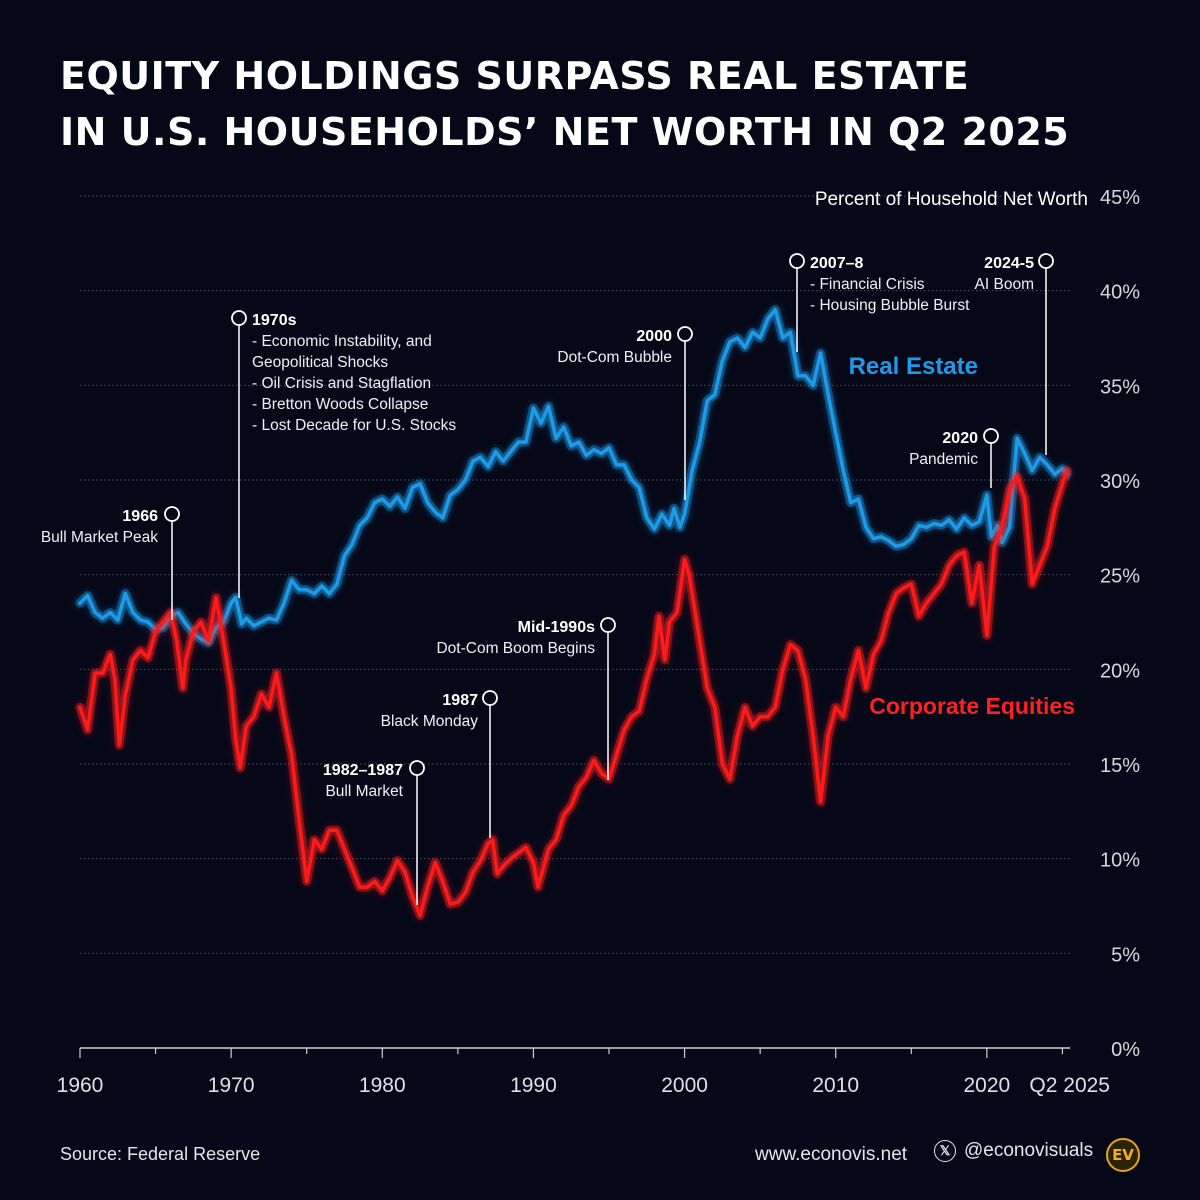 The image size is (1200, 1200). Describe the element at coordinates (831, 1154) in the screenshot. I see `website-link: www.econovis.net` at that location.